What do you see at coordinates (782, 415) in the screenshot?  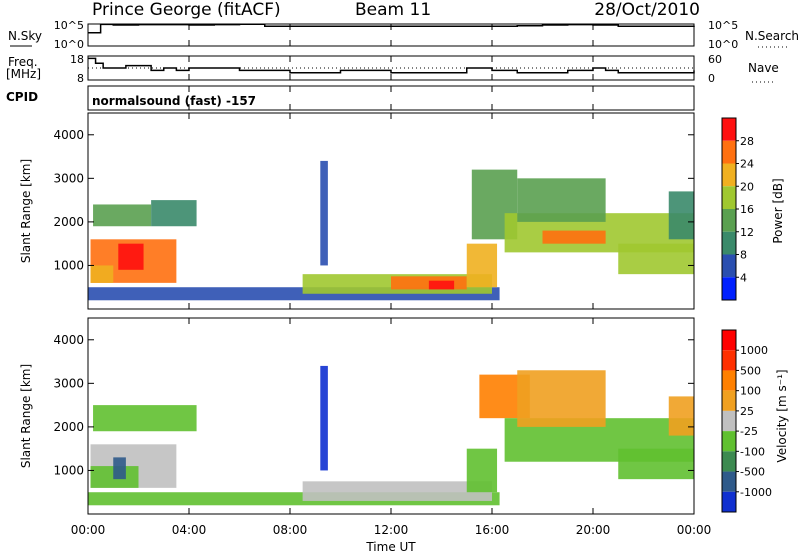 I see `velocity-colorbar-label: Velocity [m s⁻¹]` at bounding box center [782, 415].